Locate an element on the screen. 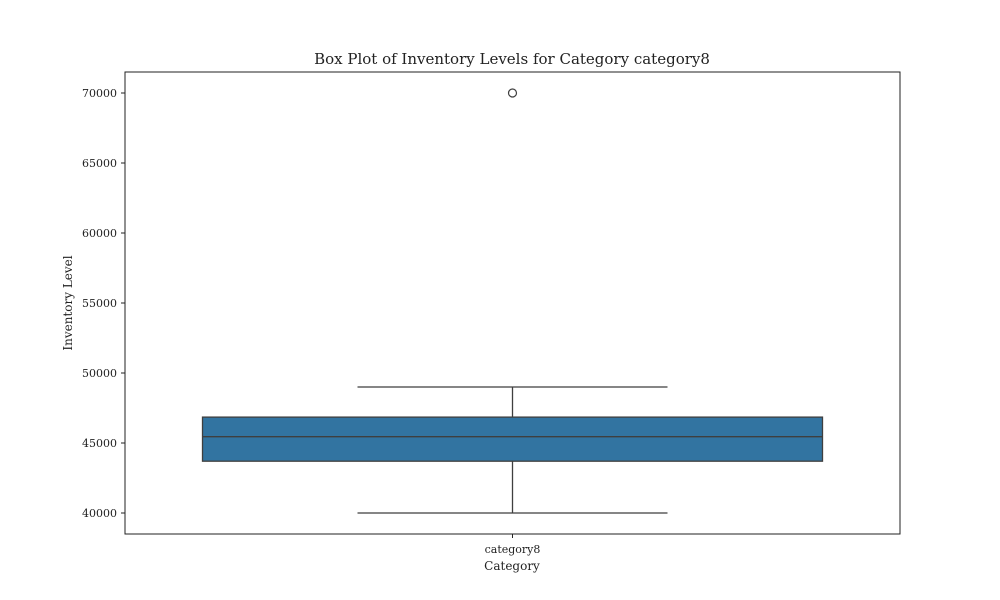 The image size is (1000, 600). x-axis: category8 is located at coordinates (513, 545).